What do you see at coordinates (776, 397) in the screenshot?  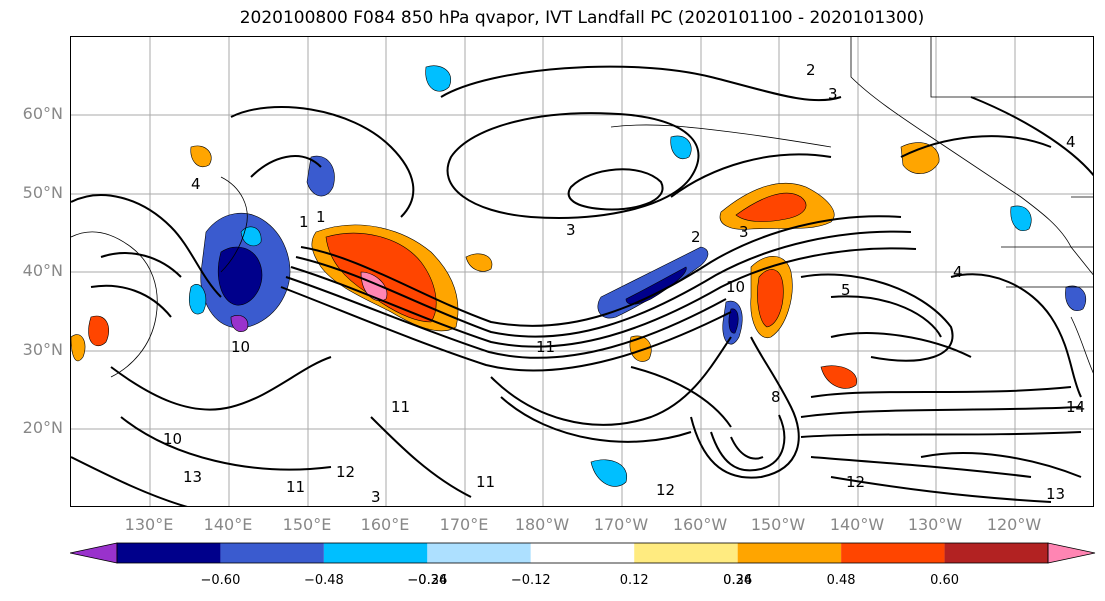 I see `contour-label: 8` at bounding box center [776, 397].